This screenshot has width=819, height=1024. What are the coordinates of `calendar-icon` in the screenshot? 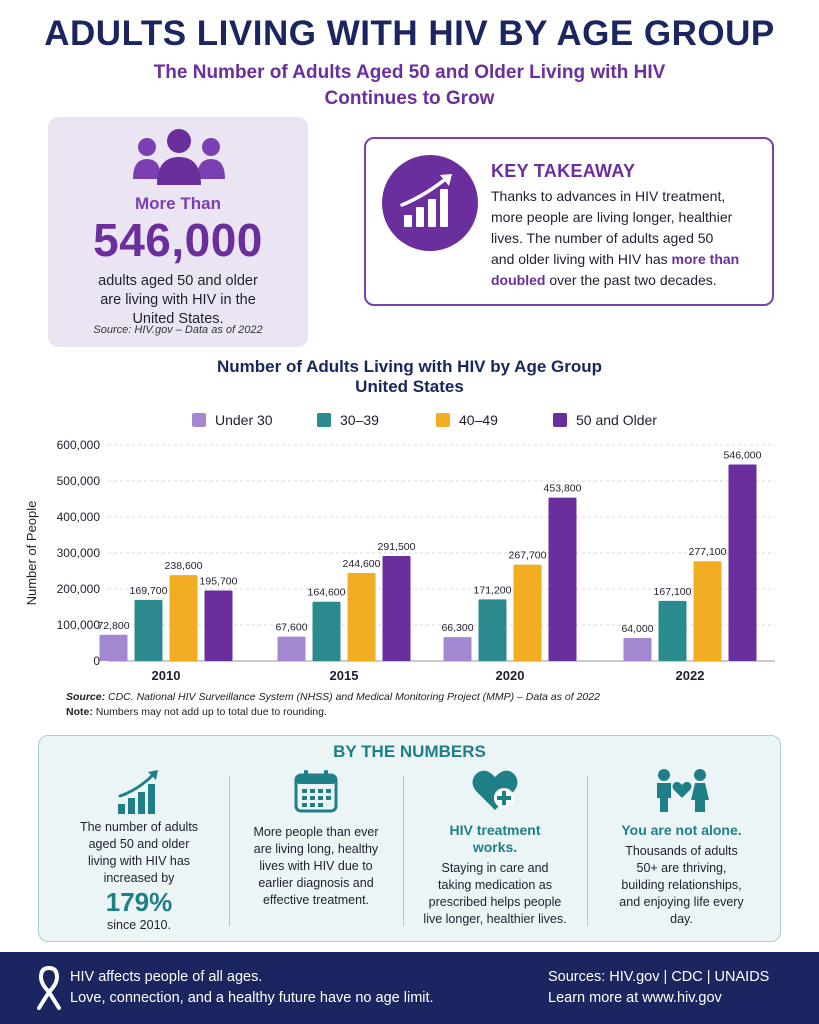 It's located at (316, 791).